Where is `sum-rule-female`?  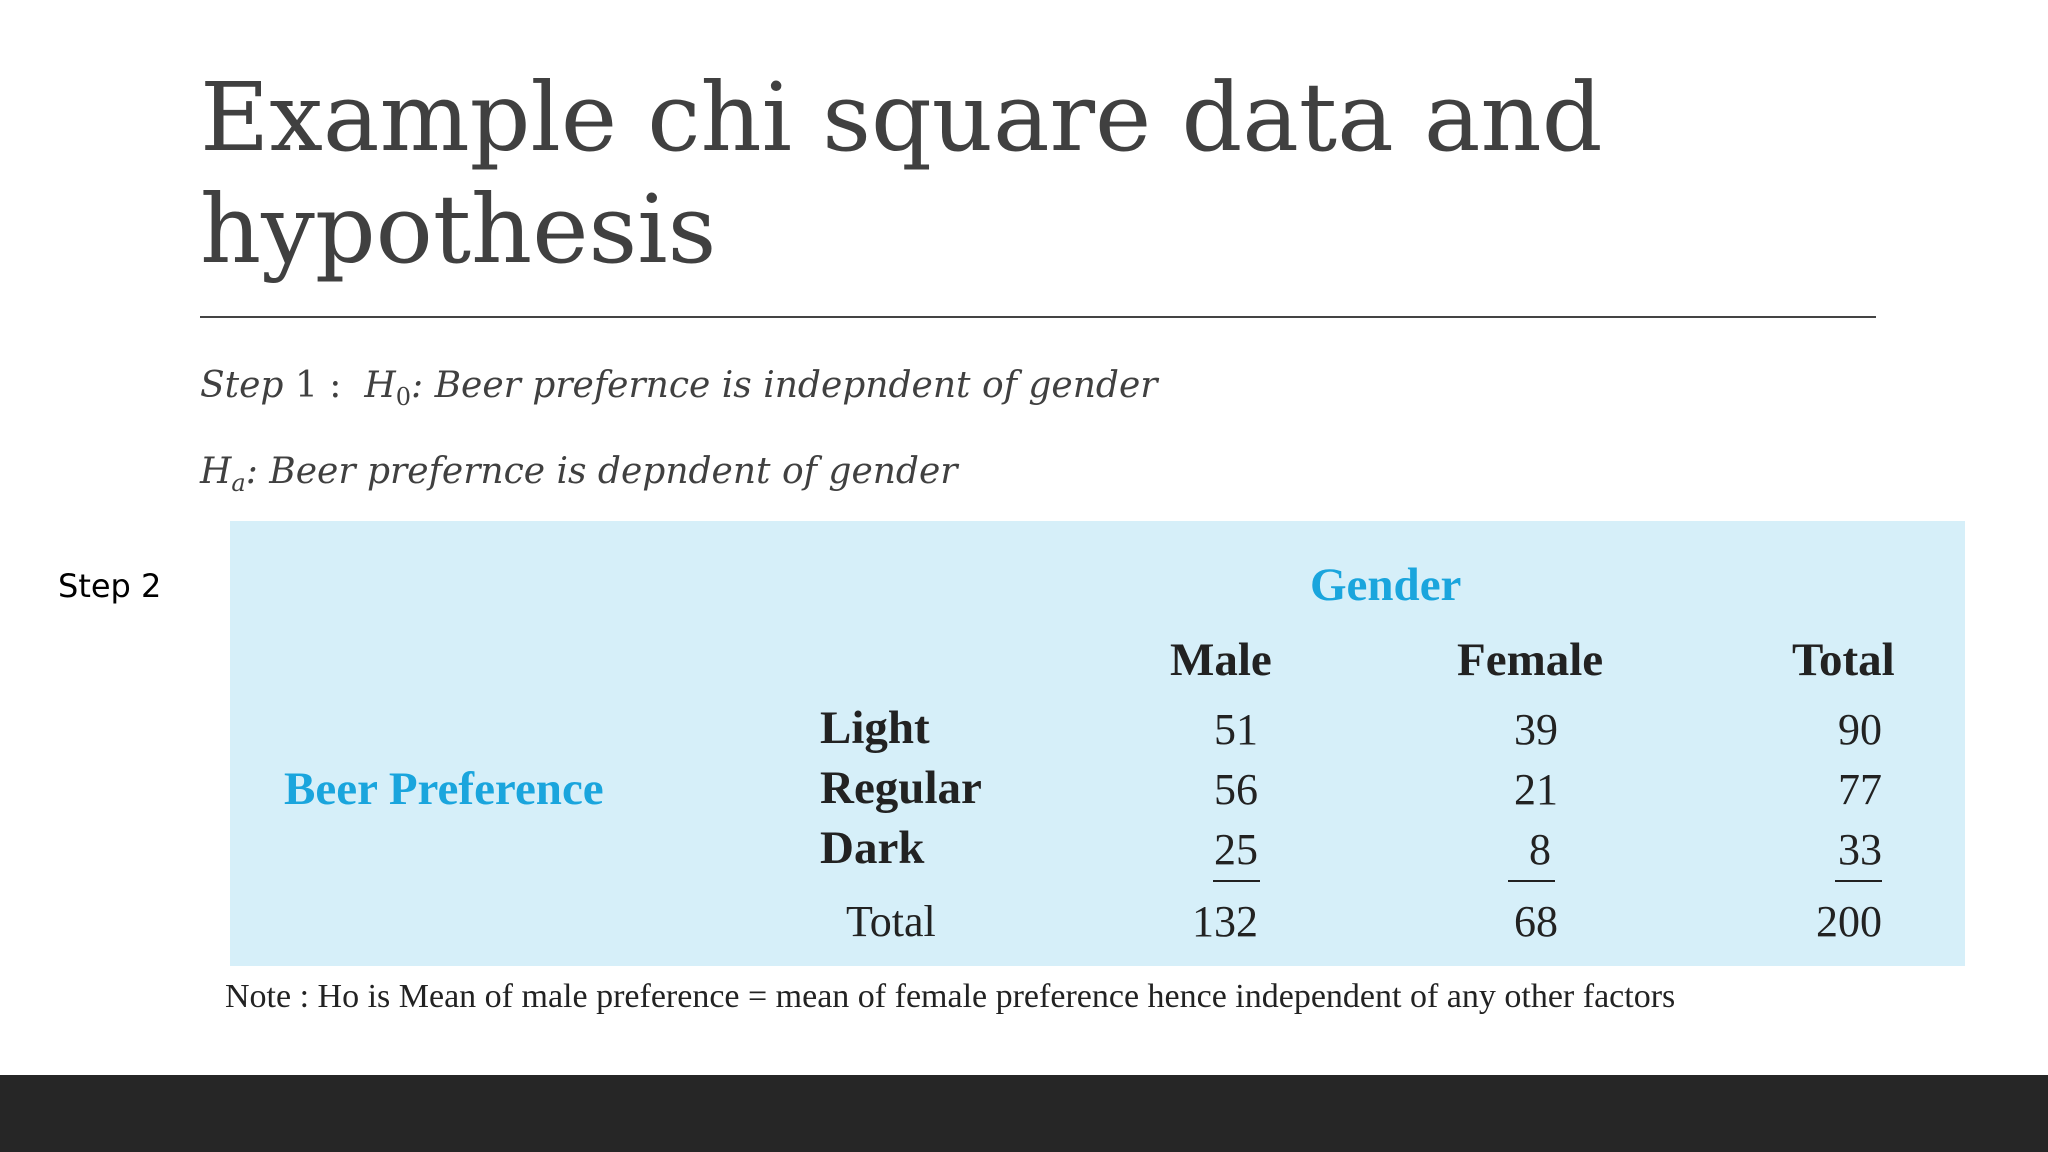
sum-rule-female is located at coordinates (1531, 881).